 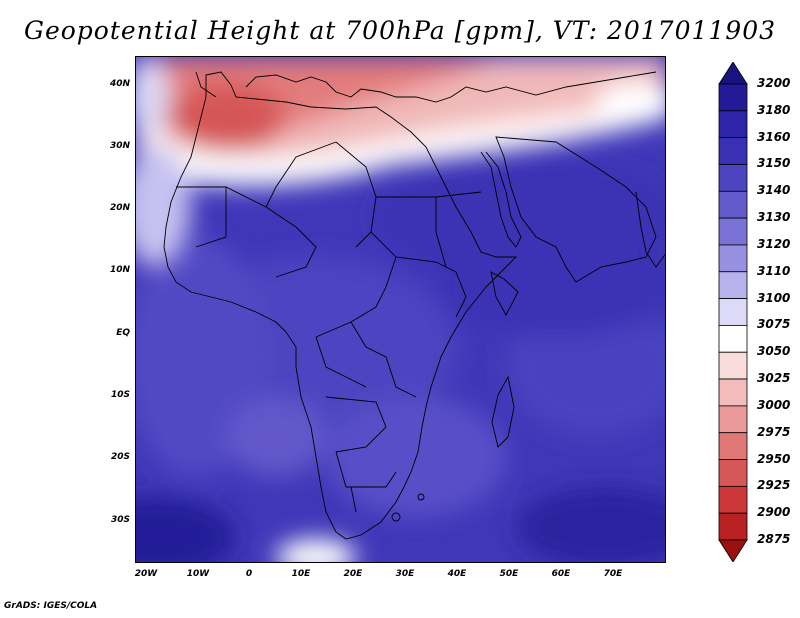 What do you see at coordinates (774, 485) in the screenshot?
I see `colorbar-label: 2925` at bounding box center [774, 485].